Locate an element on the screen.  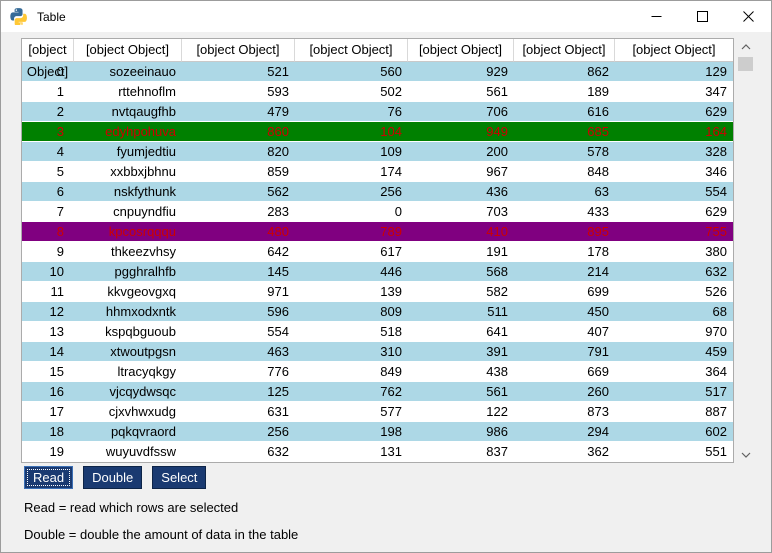
row-index-cell: 13 is located at coordinates (48, 332).